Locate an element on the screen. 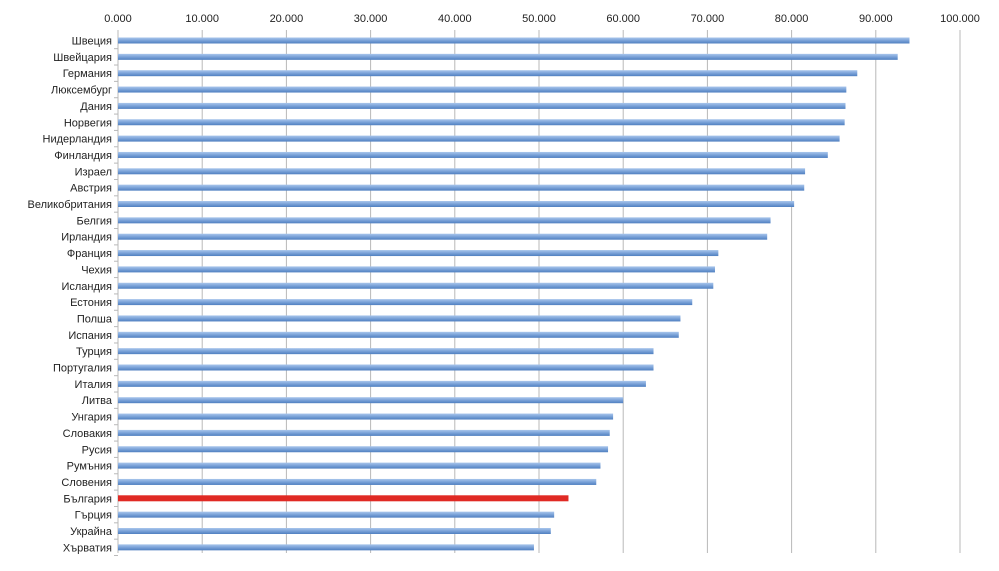 The width and height of the screenshot is (999, 571). x-tick-label: 10.000 is located at coordinates (202, 19).